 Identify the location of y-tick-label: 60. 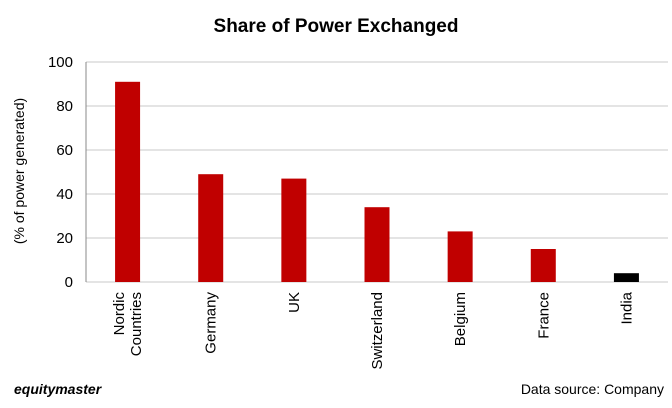
(64, 150).